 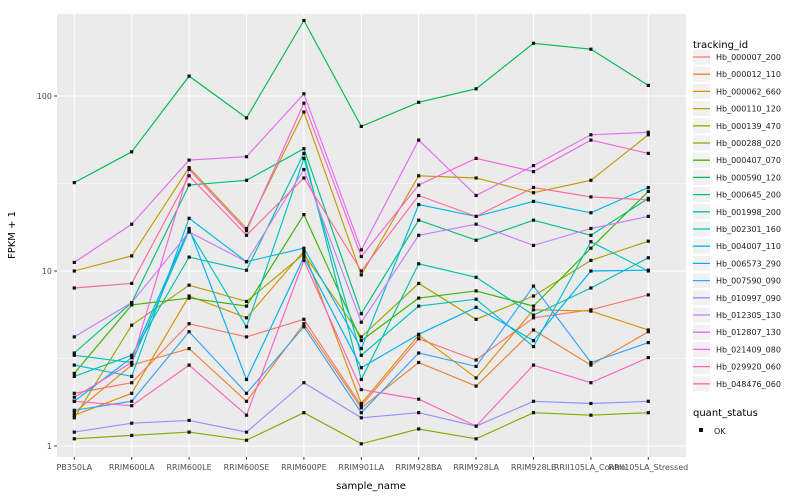 I want to click on x-tick-label: RRII105LA_Control, so click(x=591, y=467).